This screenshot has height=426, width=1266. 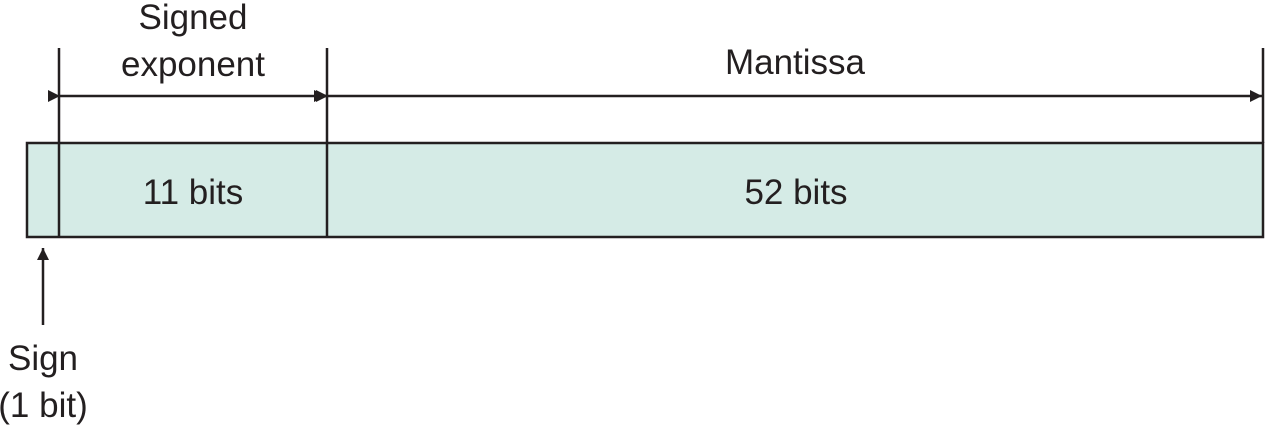 I want to click on exponent-bits-label: 11 bits, so click(x=193, y=192).